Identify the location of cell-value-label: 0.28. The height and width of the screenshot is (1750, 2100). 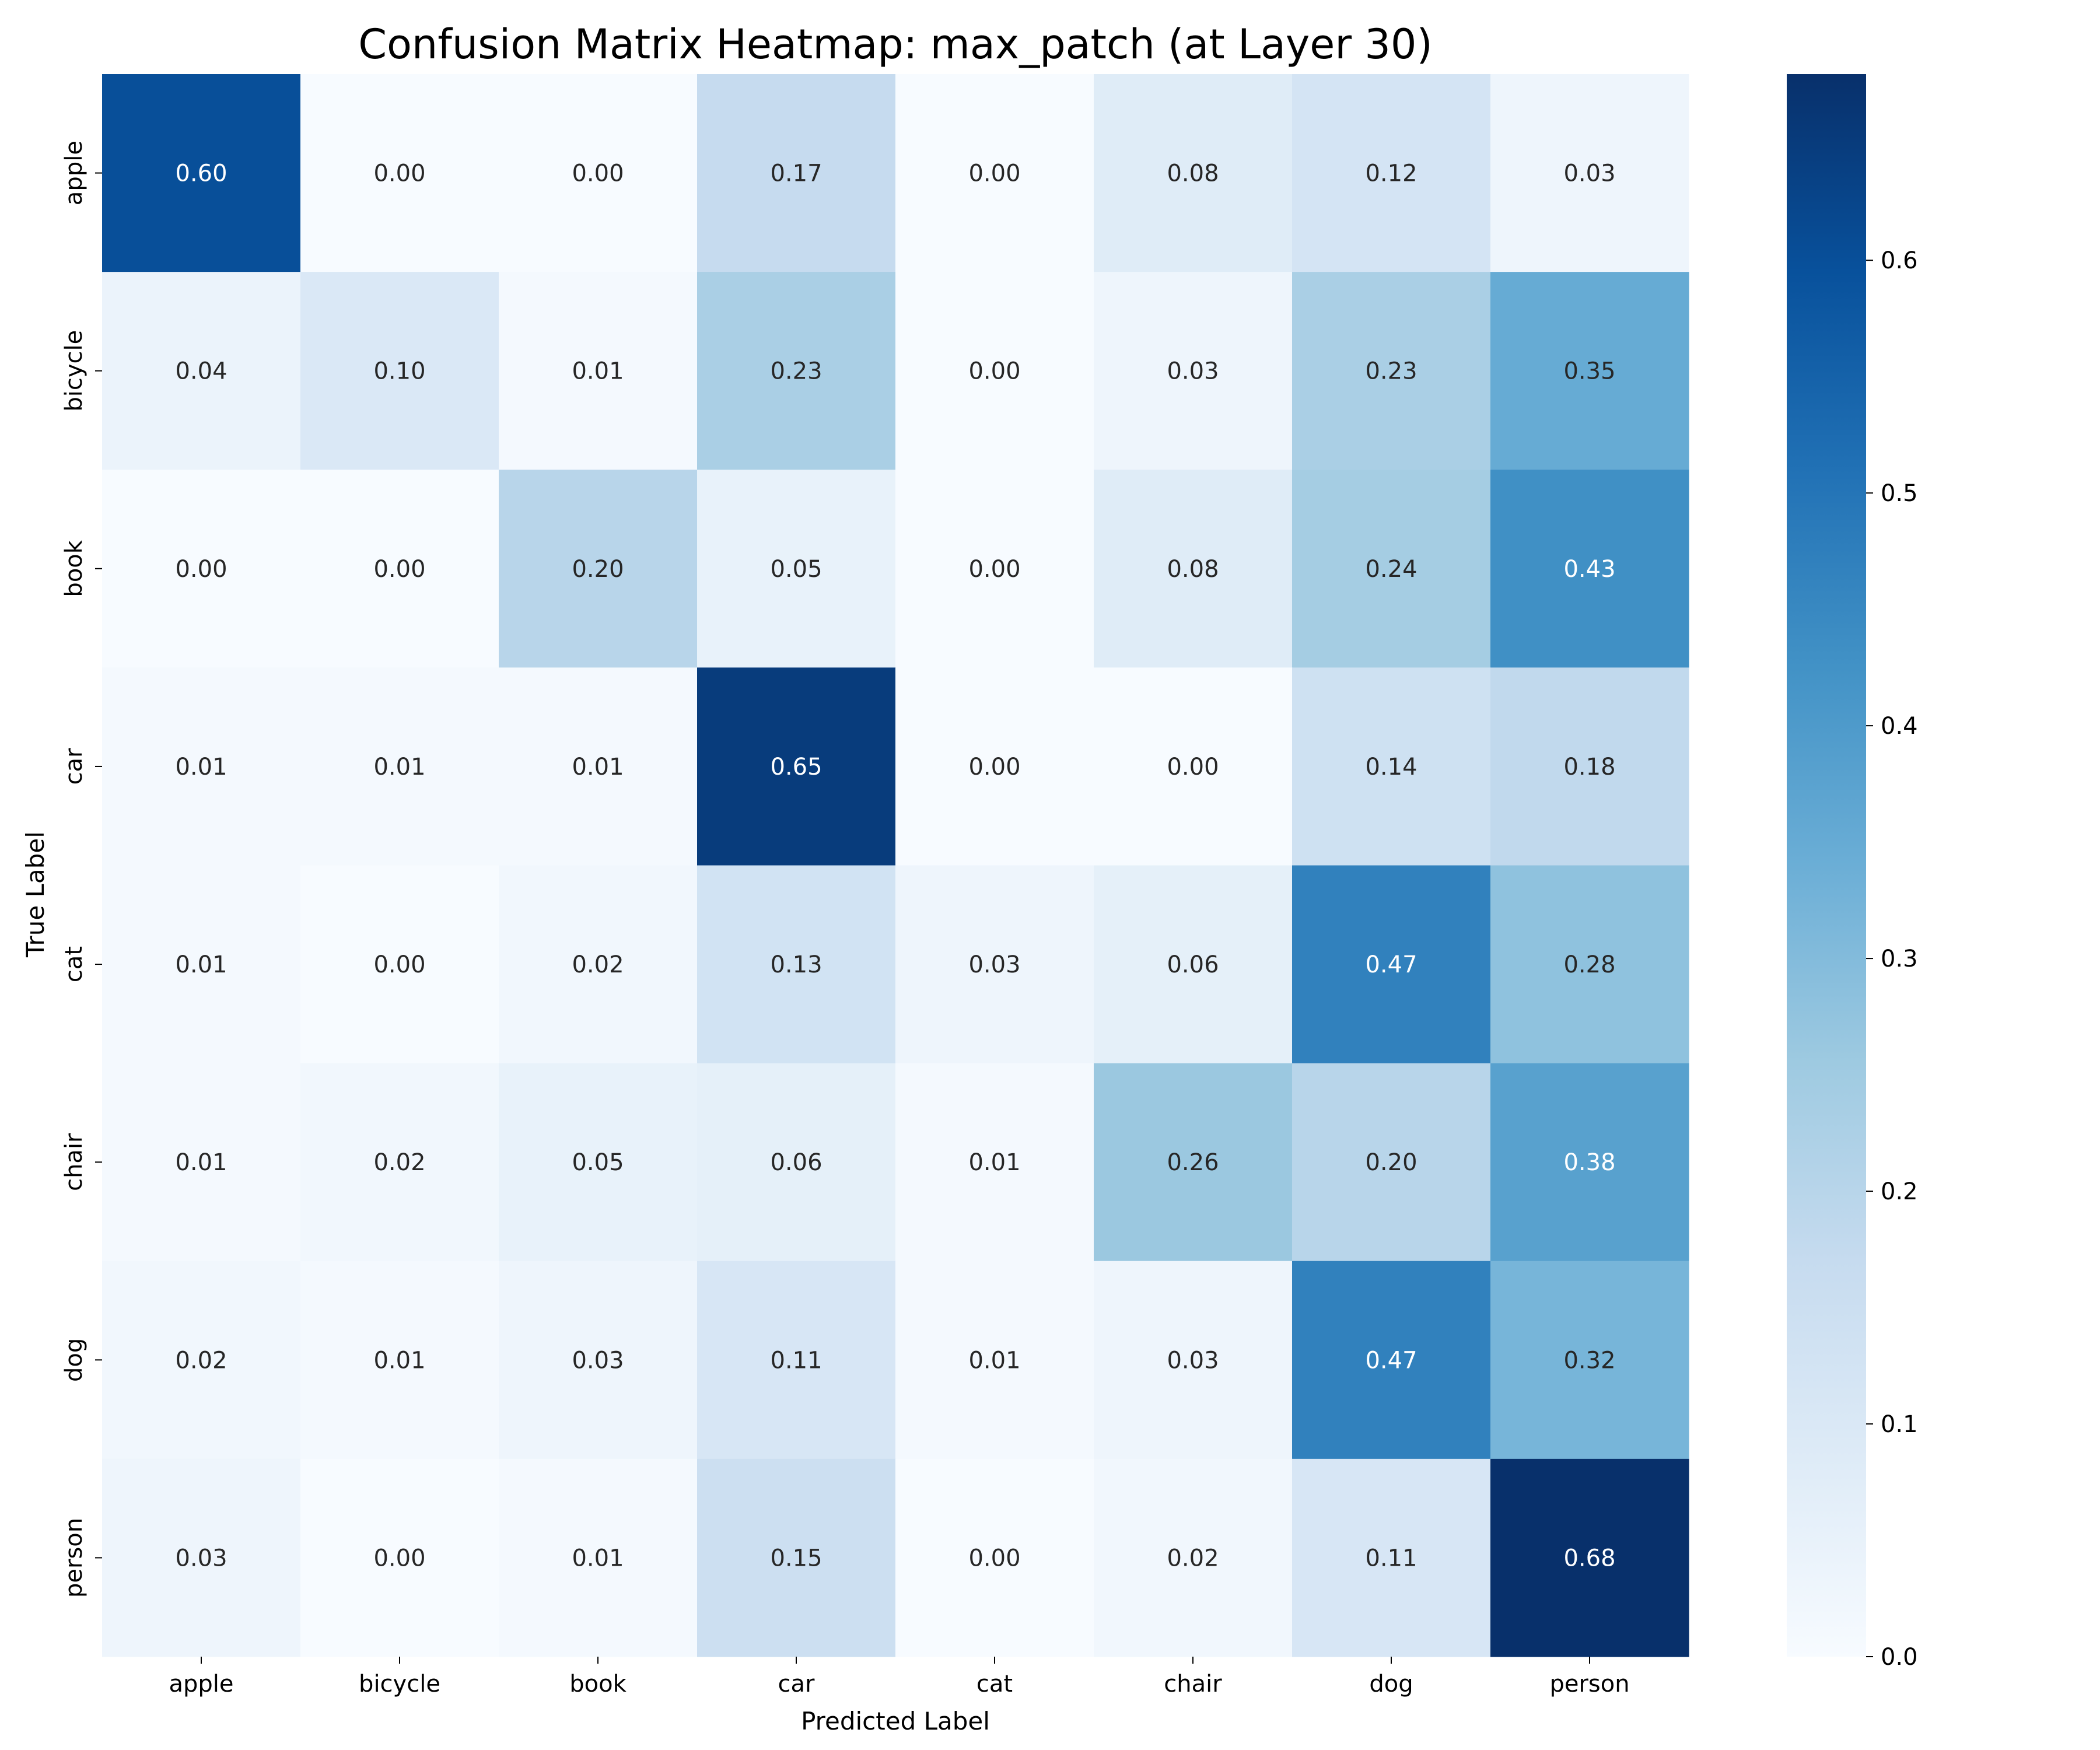
(1589, 964).